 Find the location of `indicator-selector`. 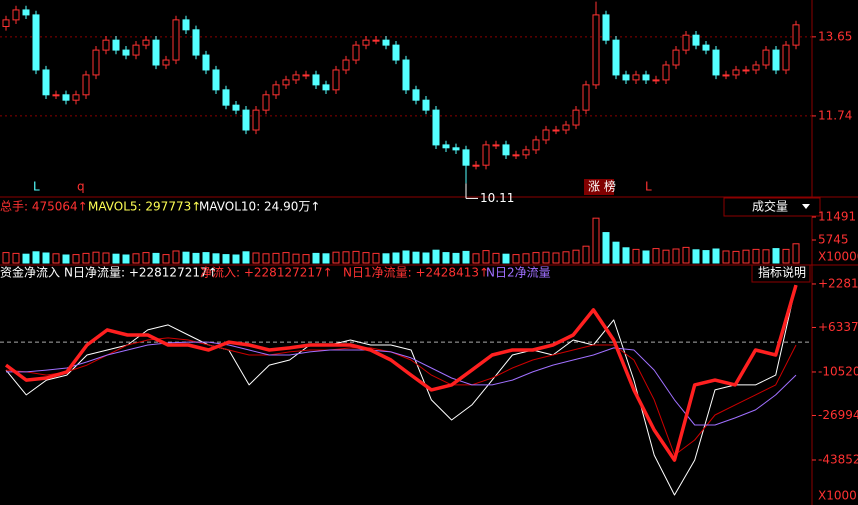

indicator-selector is located at coordinates (772, 207).